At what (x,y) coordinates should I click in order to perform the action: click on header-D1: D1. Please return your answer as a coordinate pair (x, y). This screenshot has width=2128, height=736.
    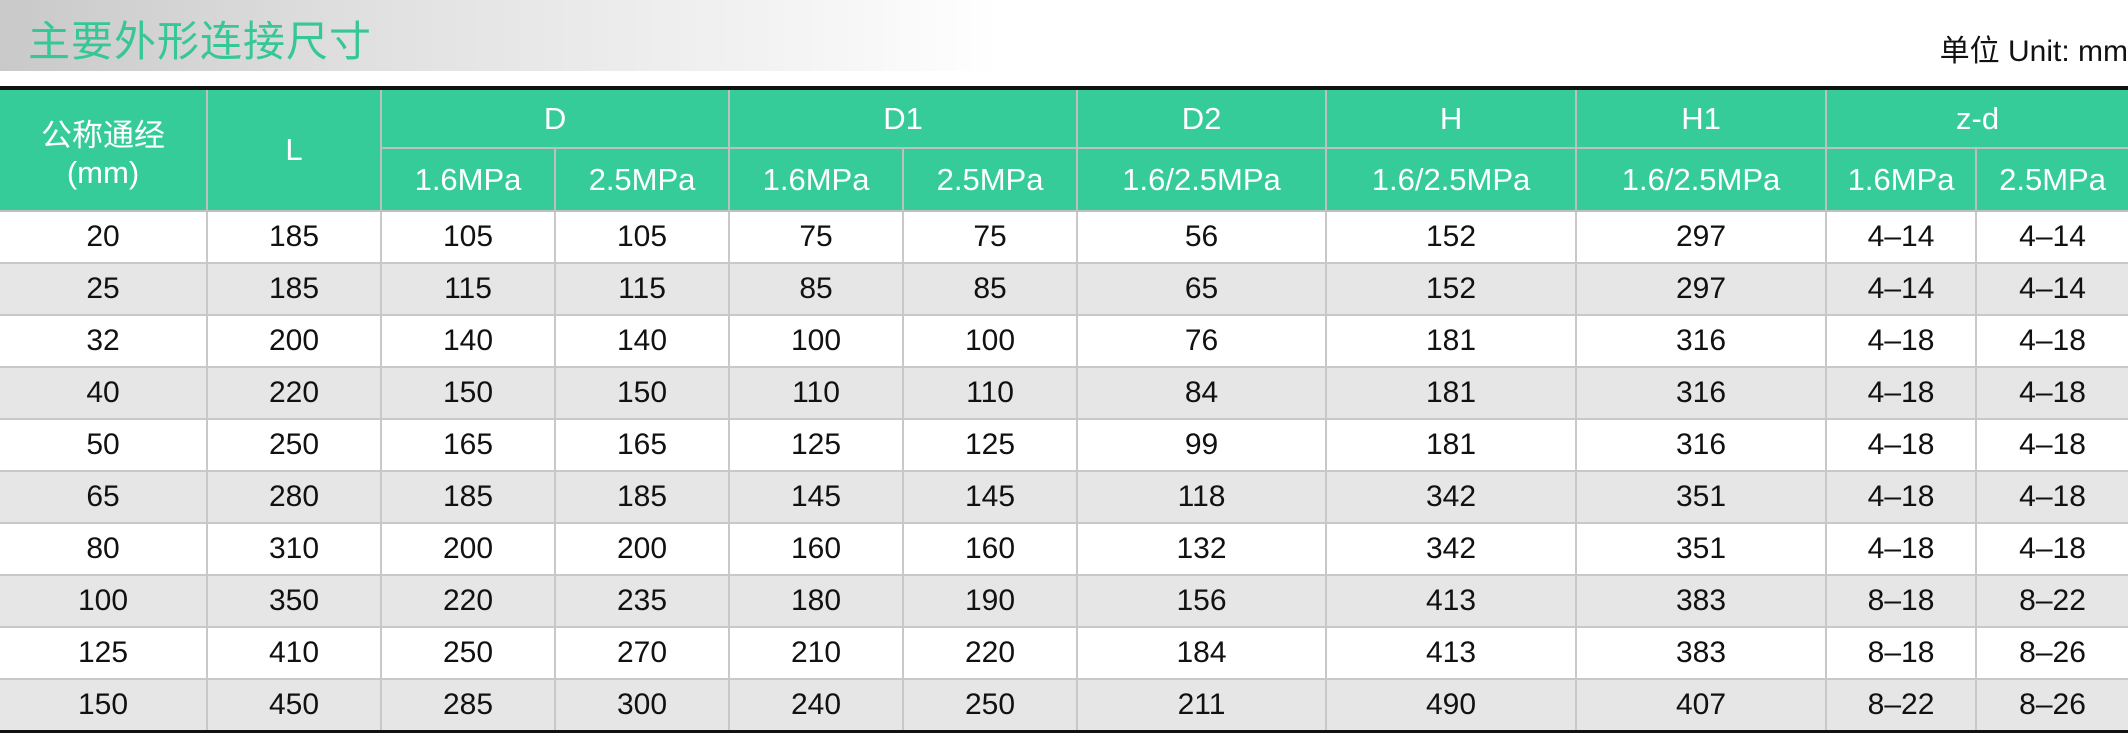
    Looking at the image, I should click on (903, 118).